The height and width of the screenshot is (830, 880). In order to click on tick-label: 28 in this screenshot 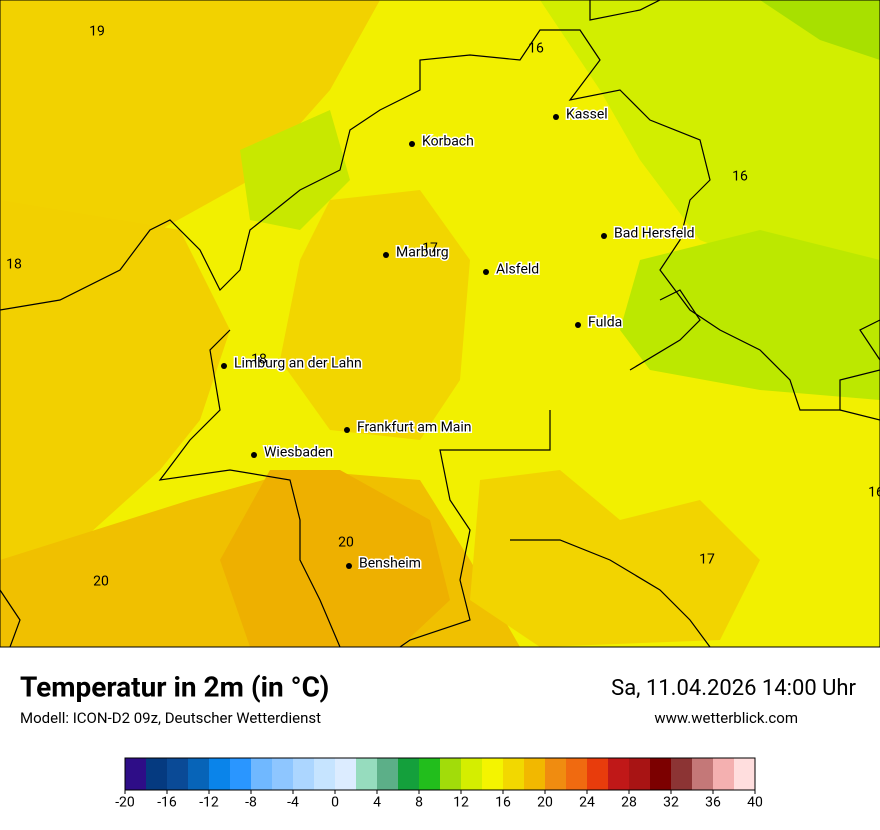, I will do `click(629, 803)`.